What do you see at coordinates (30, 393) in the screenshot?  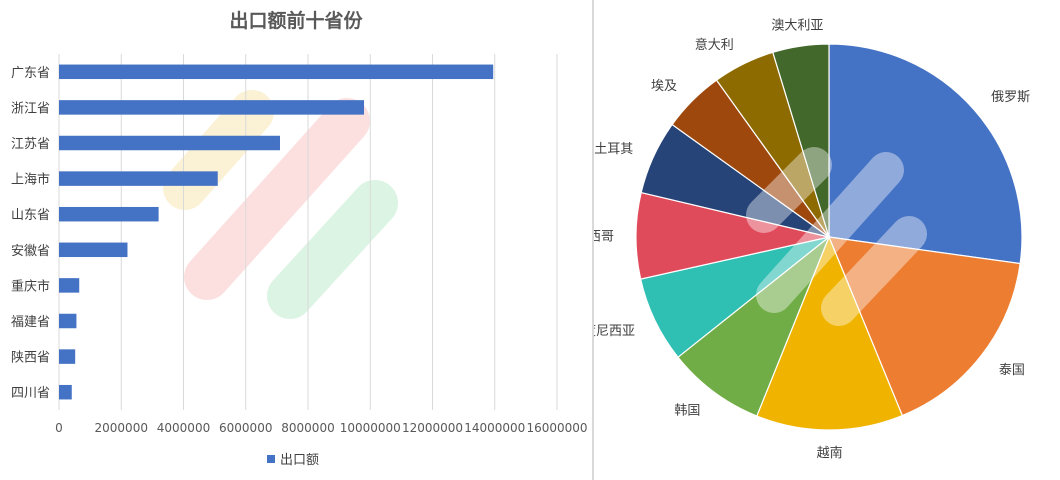 I see `category-label: 四川省` at bounding box center [30, 393].